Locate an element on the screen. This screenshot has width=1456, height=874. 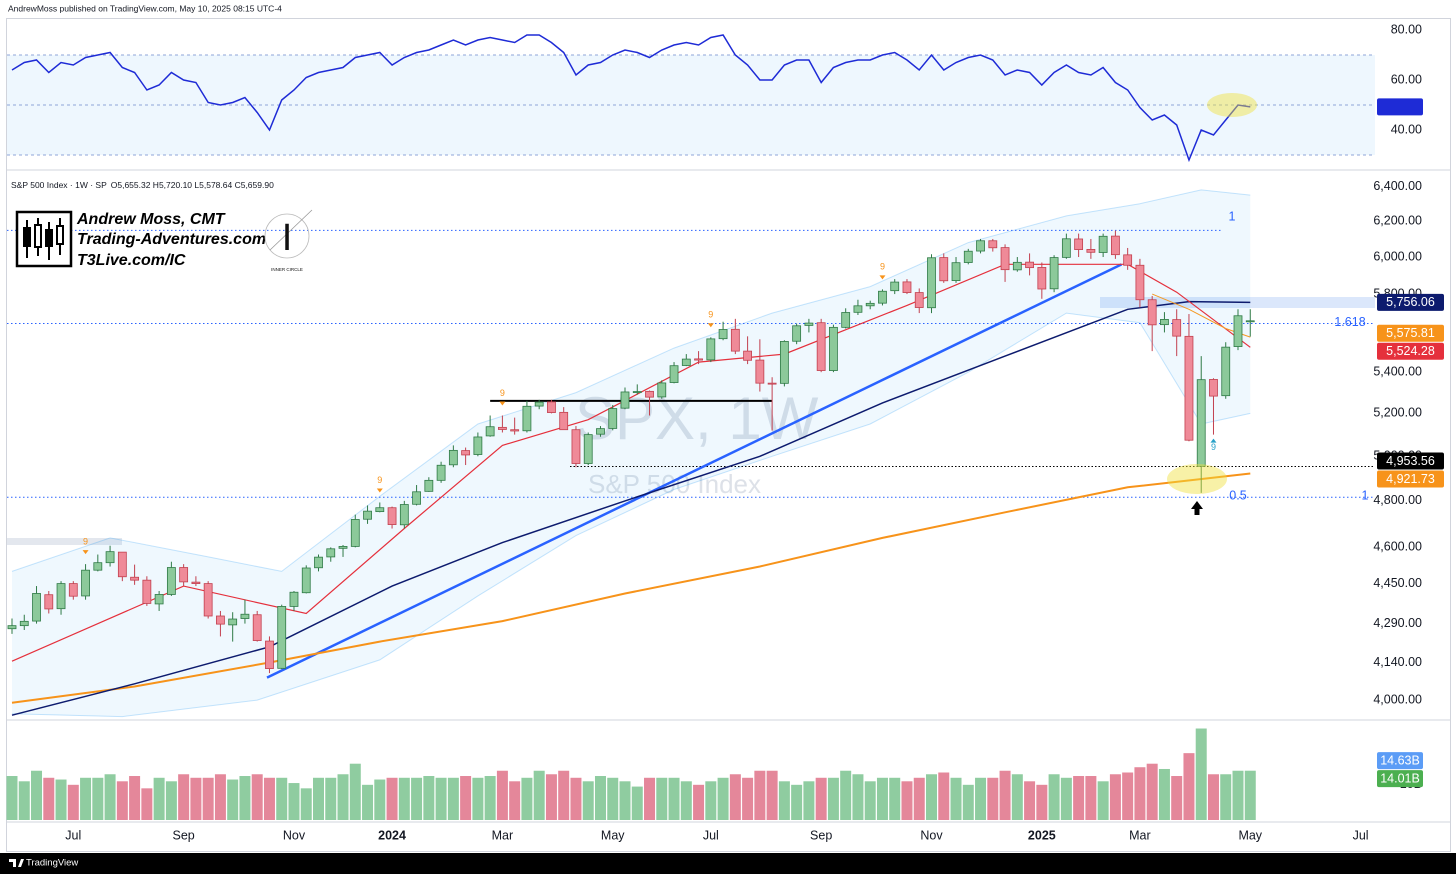
highlight is located at coordinates (1232, 105).